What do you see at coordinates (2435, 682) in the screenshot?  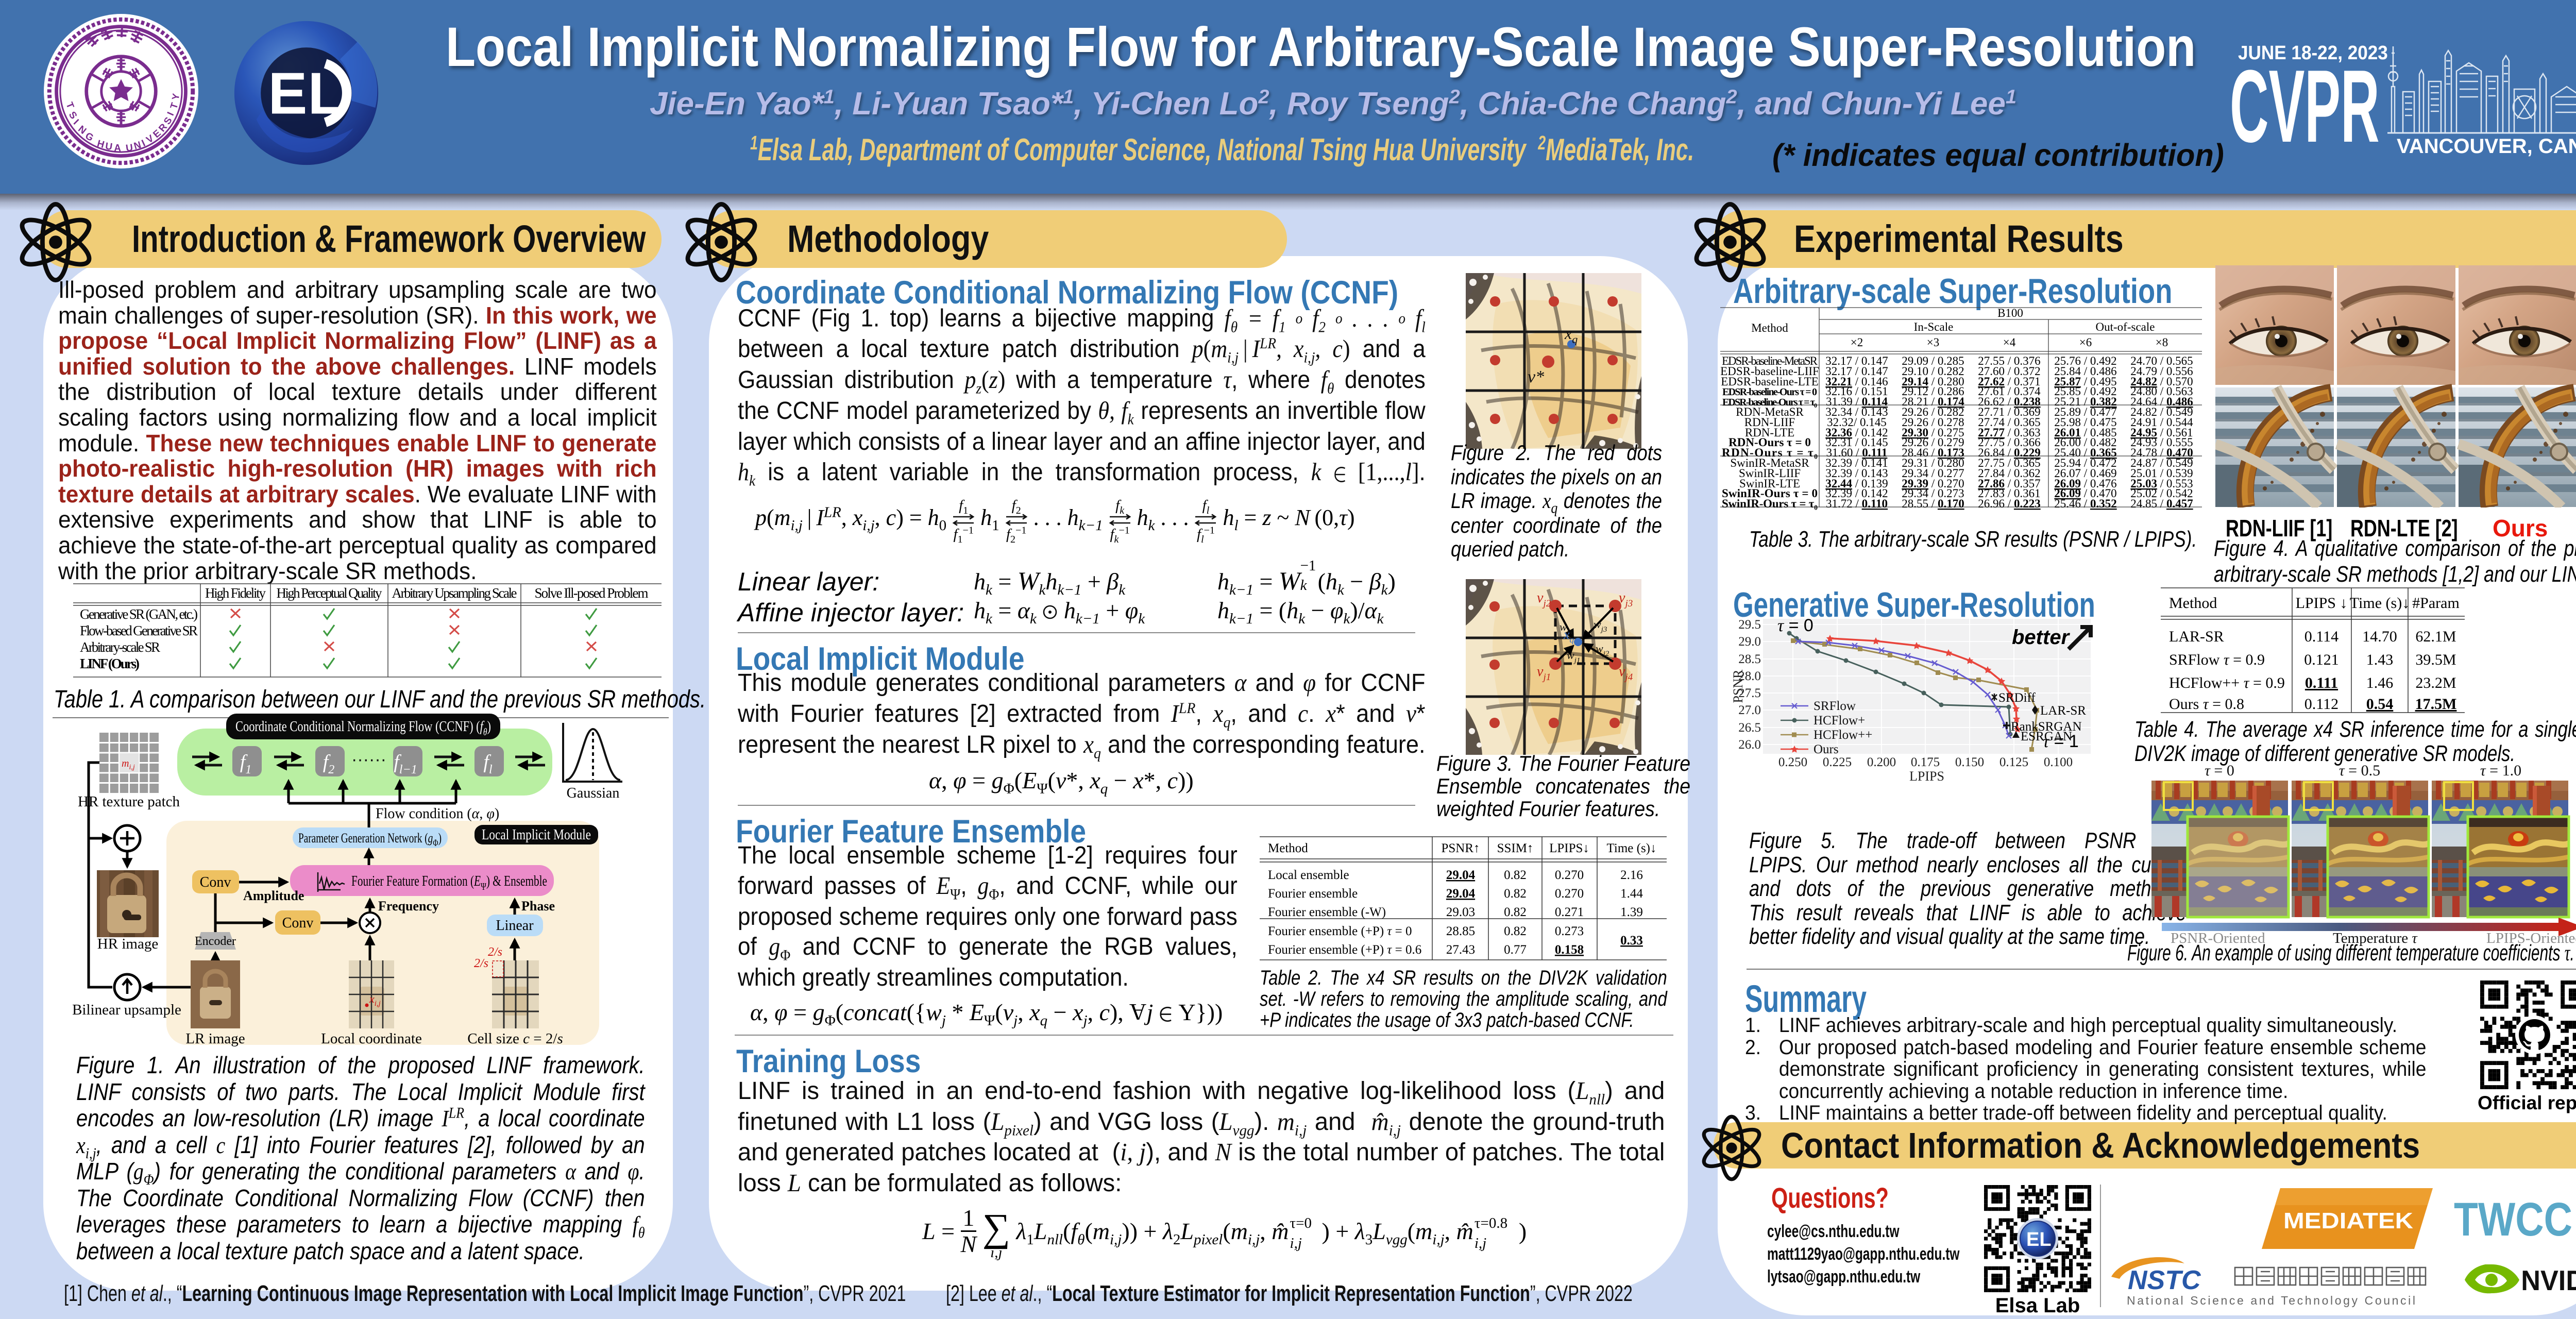 I see `svg-text: 23.2M` at bounding box center [2435, 682].